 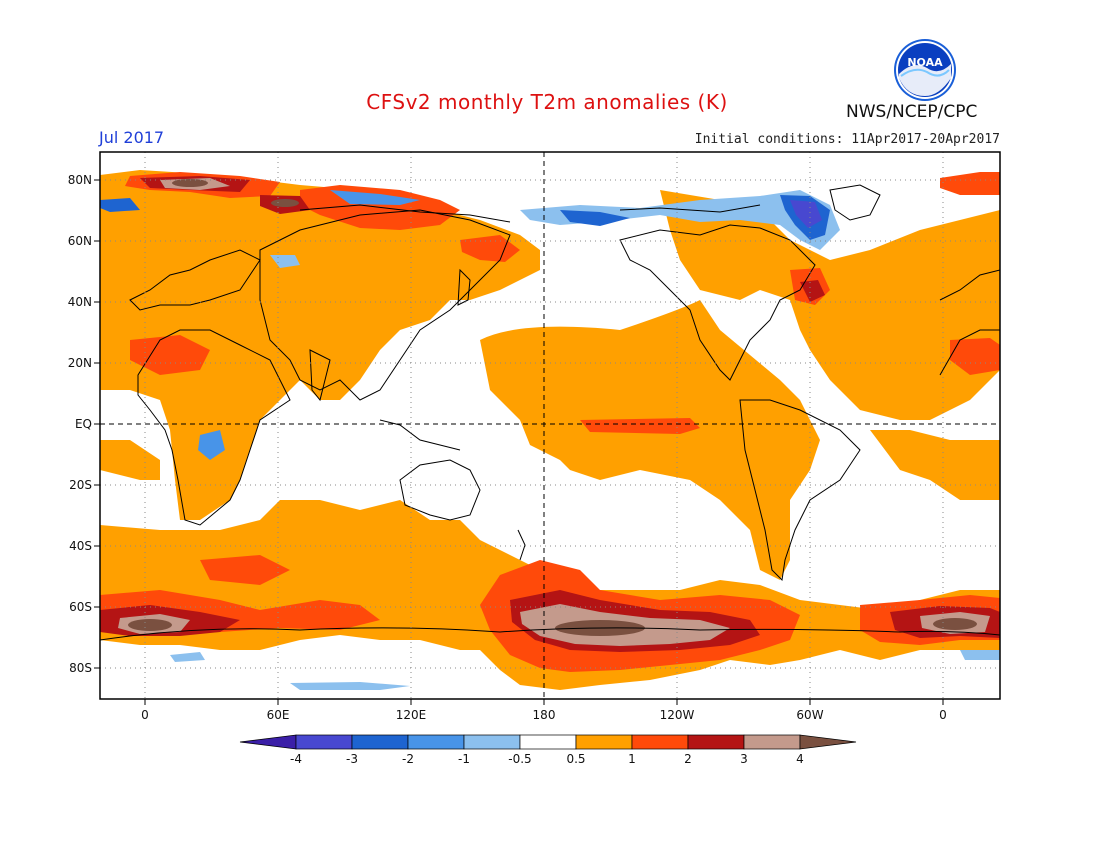 I want to click on lat-label: 60N, so click(x=80, y=241).